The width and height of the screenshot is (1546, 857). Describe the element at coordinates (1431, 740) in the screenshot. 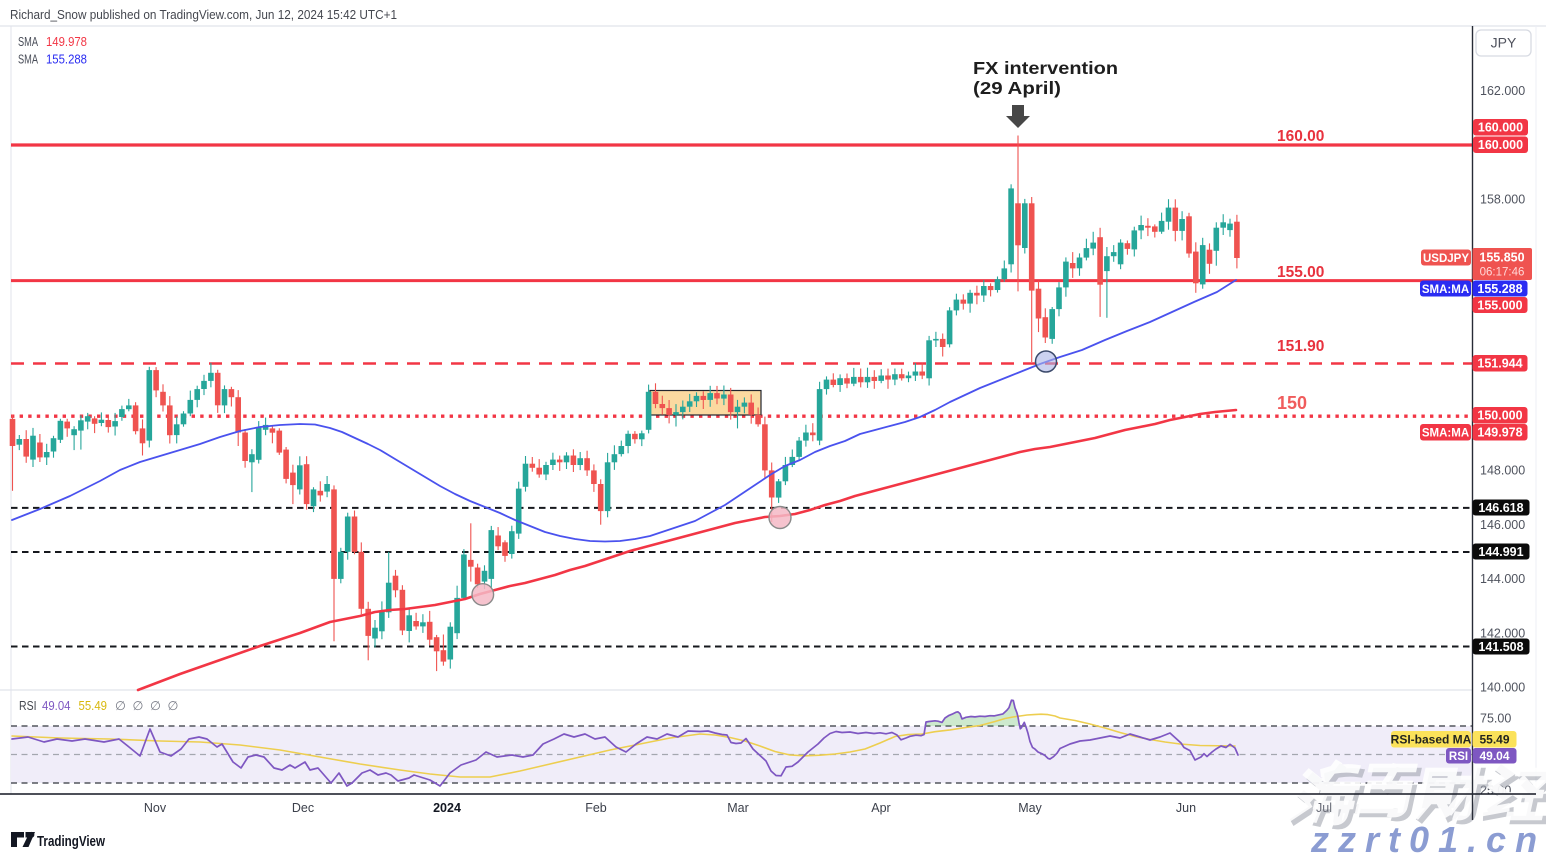

I see `svg-text: RSI-based MA` at that location.